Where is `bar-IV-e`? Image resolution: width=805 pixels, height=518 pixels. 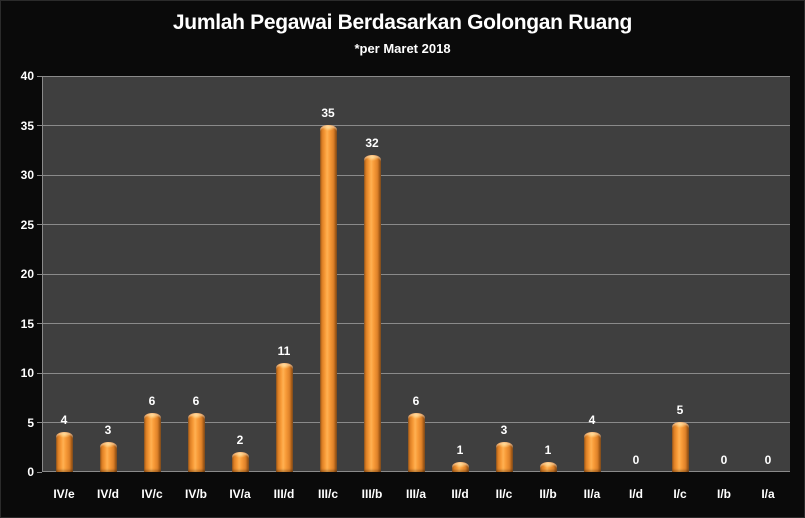
bar-IV-e is located at coordinates (64, 452).